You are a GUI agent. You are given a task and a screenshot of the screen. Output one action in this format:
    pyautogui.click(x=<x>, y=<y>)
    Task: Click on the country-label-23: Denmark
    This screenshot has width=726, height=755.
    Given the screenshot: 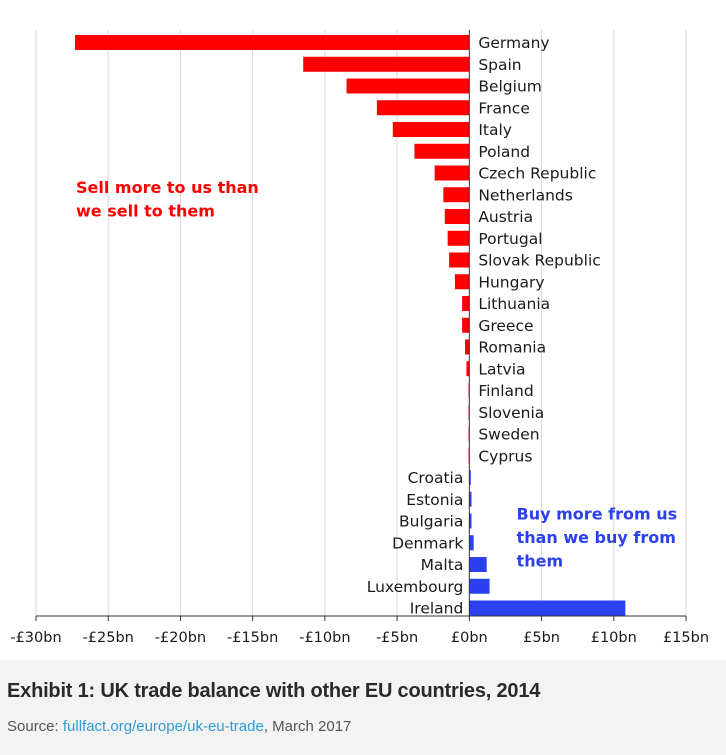 What is the action you would take?
    pyautogui.click(x=427, y=543)
    